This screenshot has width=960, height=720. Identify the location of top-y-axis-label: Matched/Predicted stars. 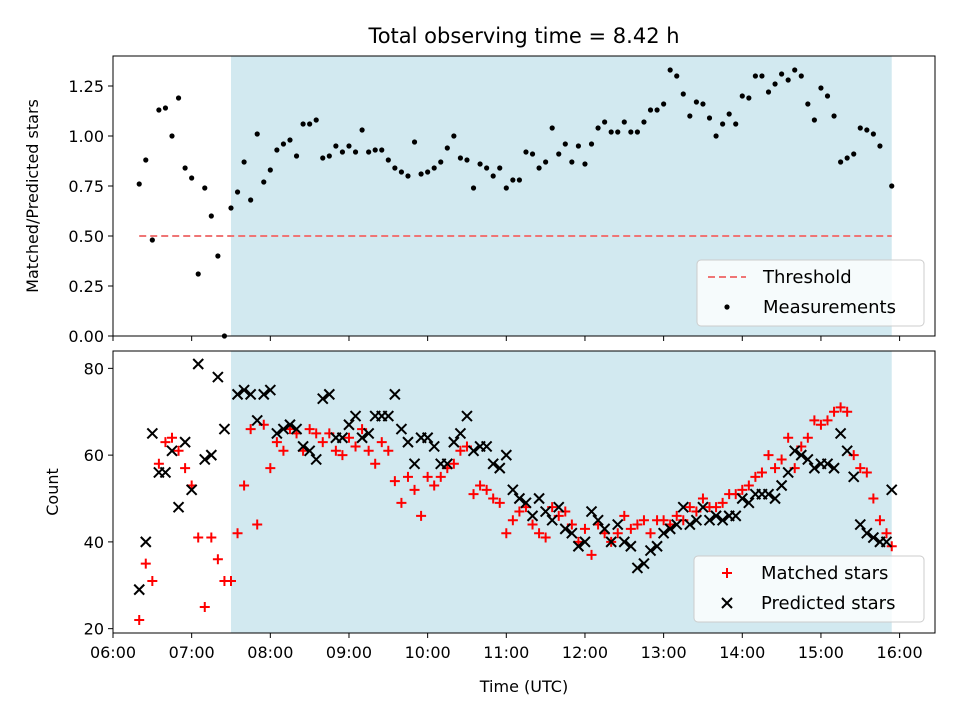
(32, 196).